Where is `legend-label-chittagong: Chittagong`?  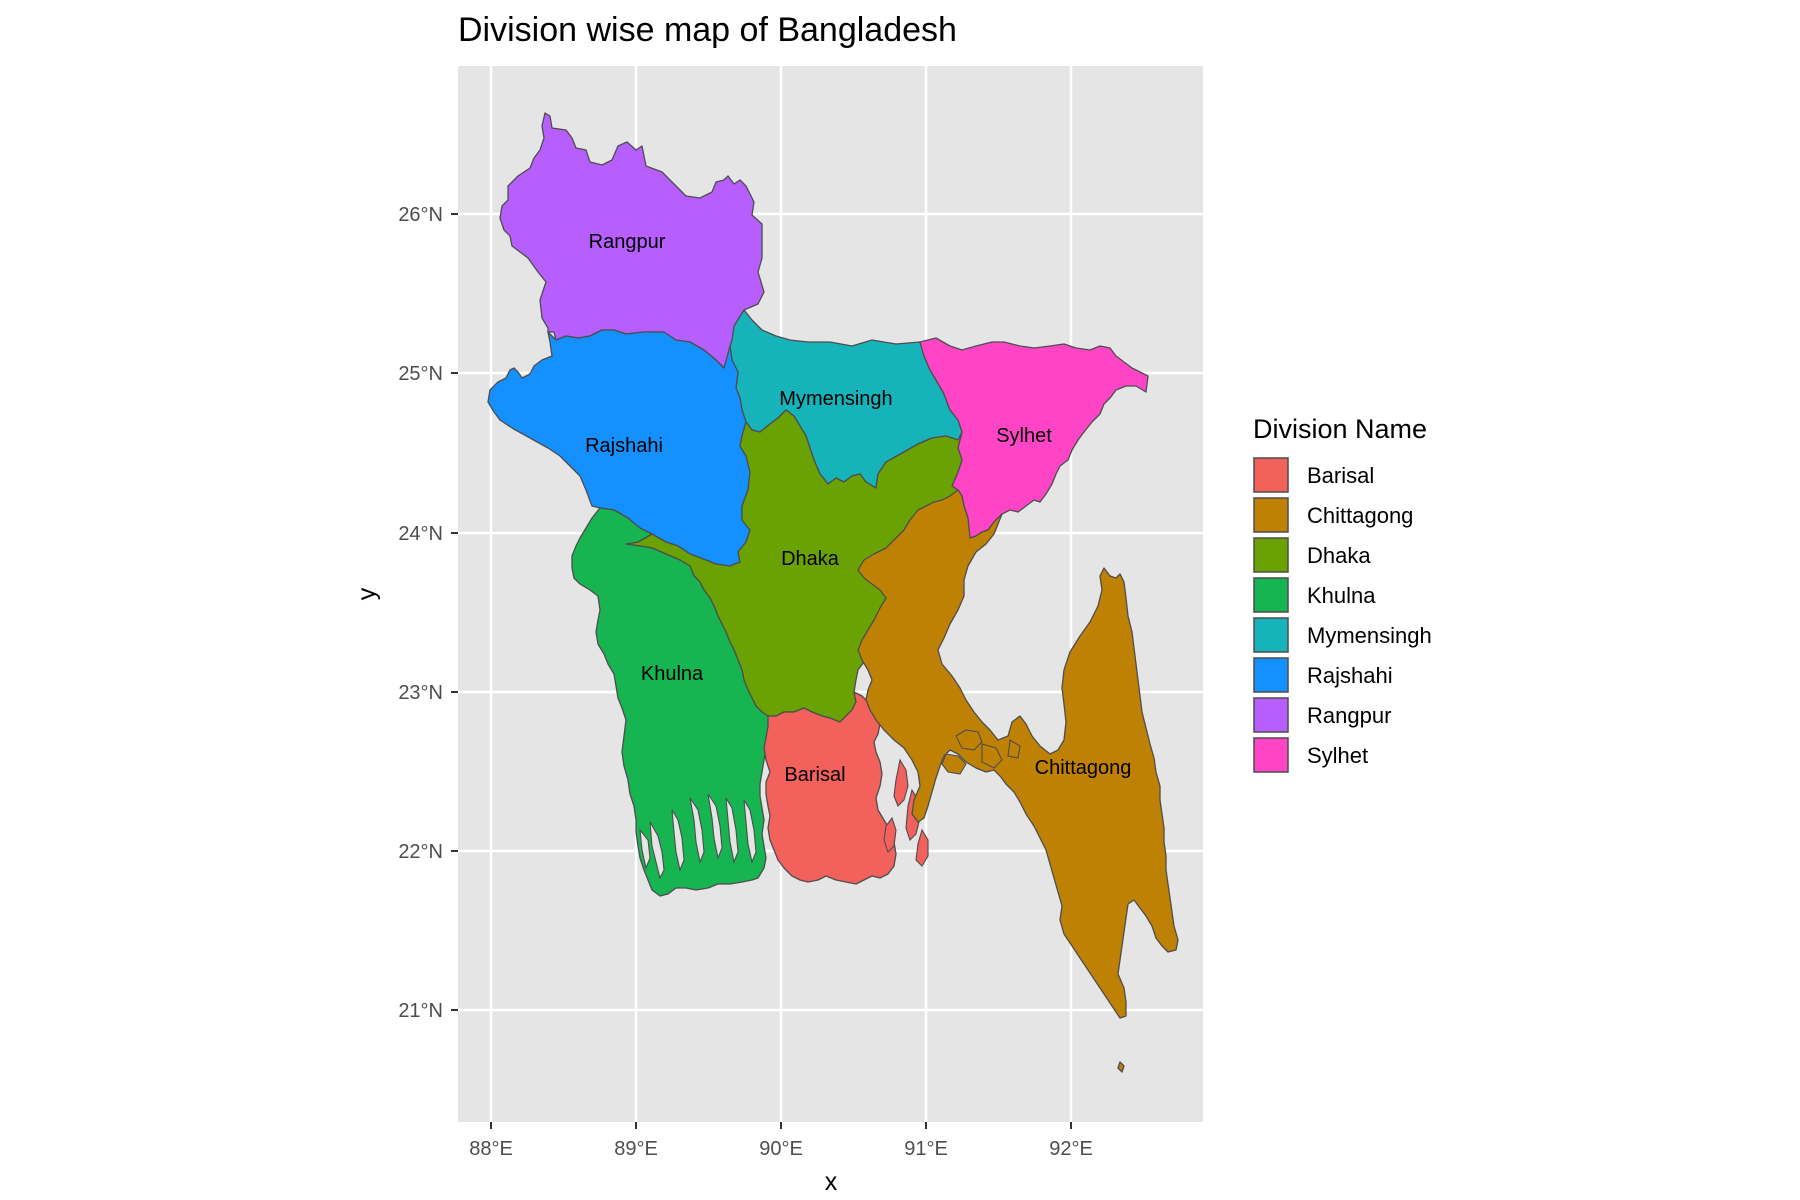
legend-label-chittagong: Chittagong is located at coordinates (1360, 515).